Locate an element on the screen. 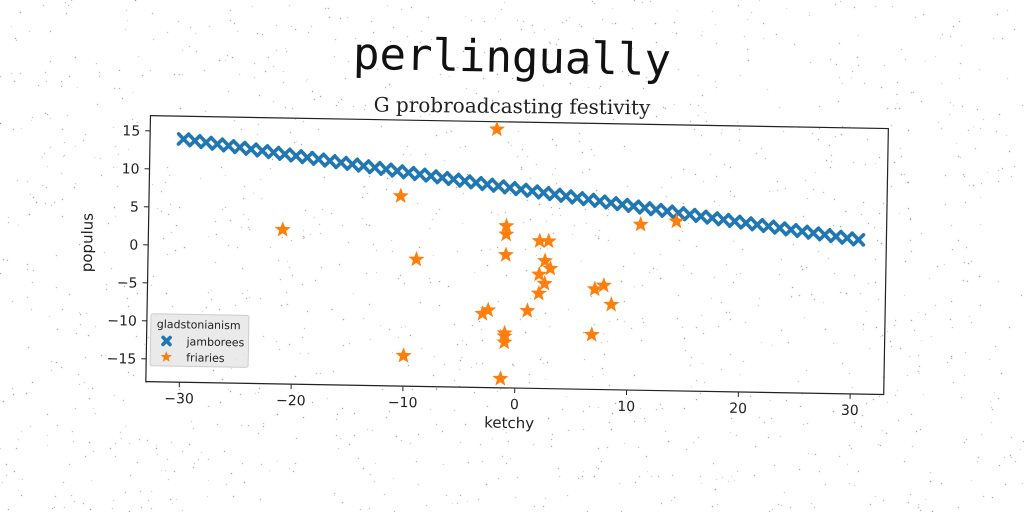 The width and height of the screenshot is (1024, 512). y-tick-label: 5 is located at coordinates (134, 208).